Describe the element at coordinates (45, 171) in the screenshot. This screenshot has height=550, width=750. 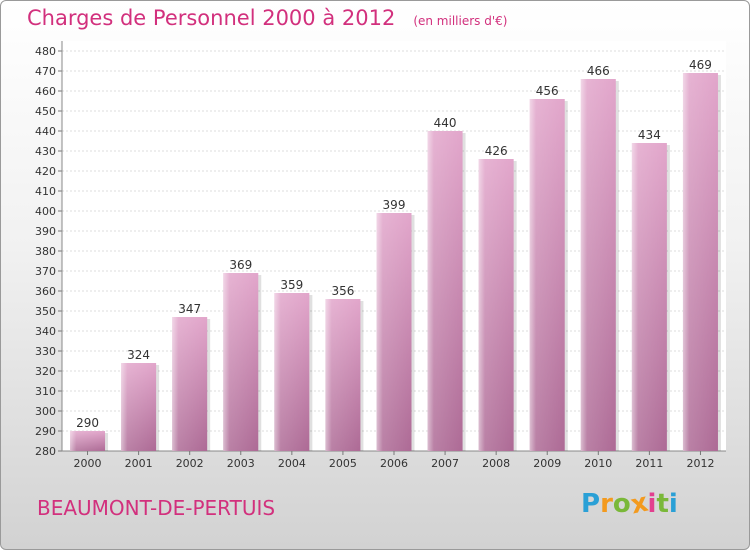
I see `y-tick-label: 420` at that location.